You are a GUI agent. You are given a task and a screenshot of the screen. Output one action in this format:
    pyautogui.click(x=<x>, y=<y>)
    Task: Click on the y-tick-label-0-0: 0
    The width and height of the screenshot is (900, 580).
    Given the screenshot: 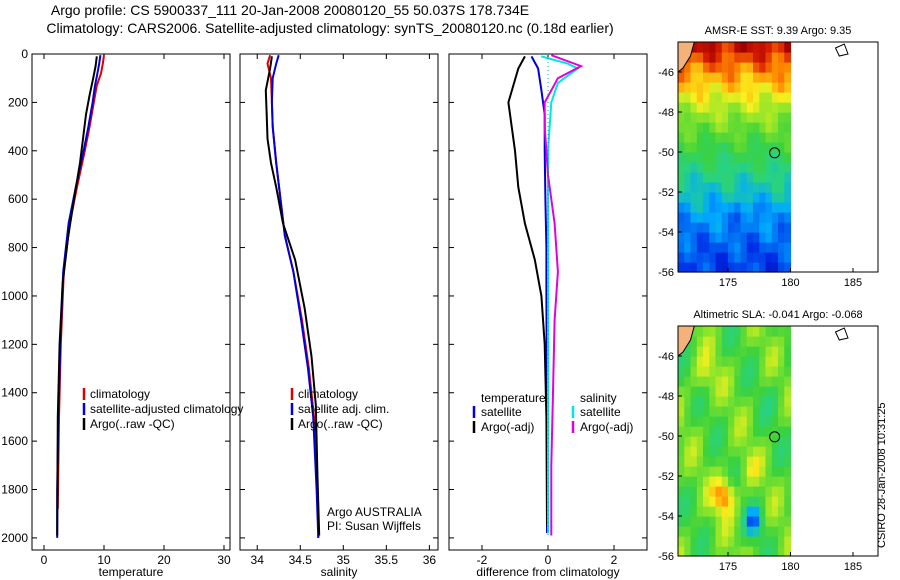 What is the action you would take?
    pyautogui.click(x=24, y=54)
    